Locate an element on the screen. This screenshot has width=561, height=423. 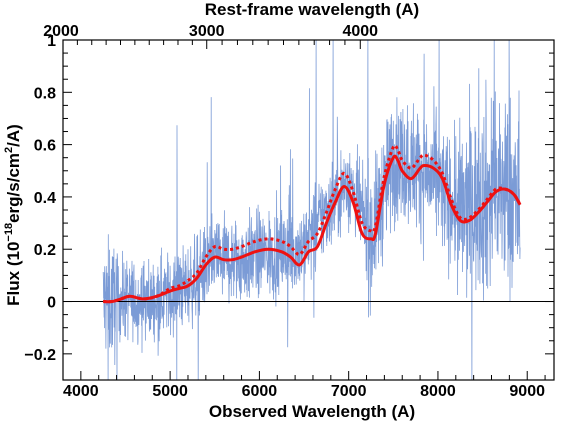
y-axis-title: Flux (10−18erg/s/cm2/A) is located at coordinates (13, 215).